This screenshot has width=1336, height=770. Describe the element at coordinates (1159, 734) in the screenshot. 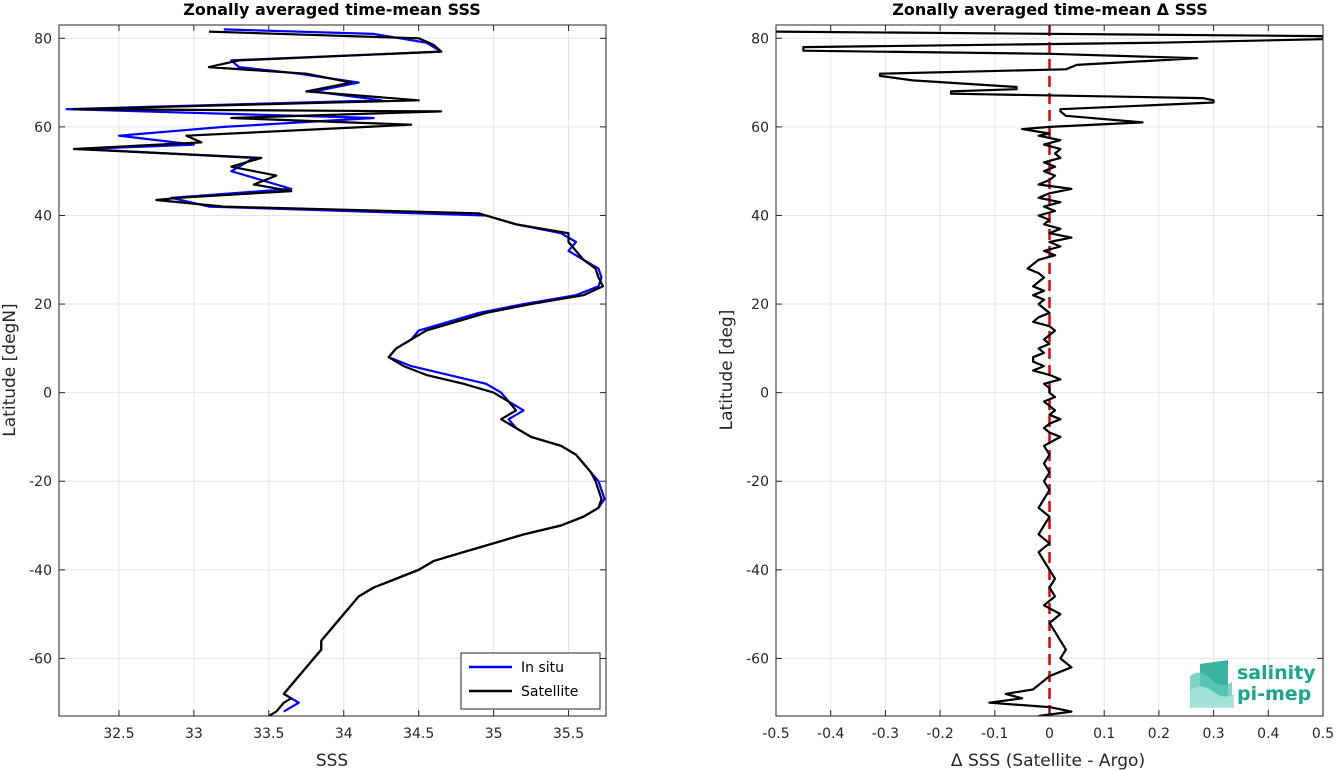

I see `right-xtick-label: 0.2` at that location.